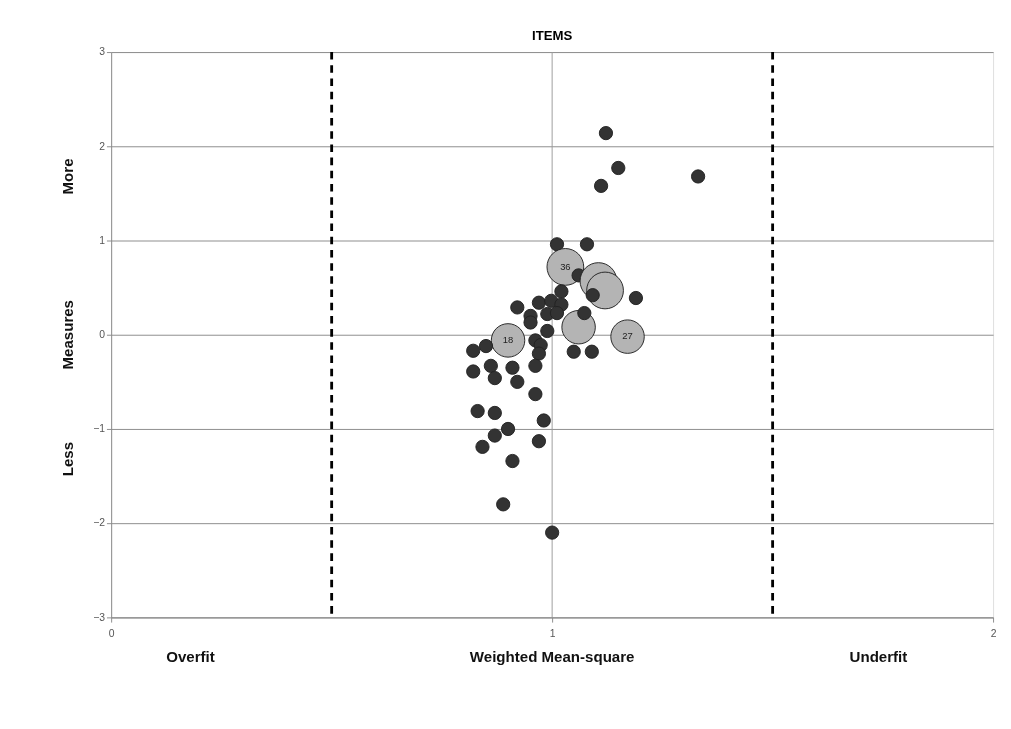  What do you see at coordinates (68, 176) in the screenshot?
I see `text: More` at bounding box center [68, 176].